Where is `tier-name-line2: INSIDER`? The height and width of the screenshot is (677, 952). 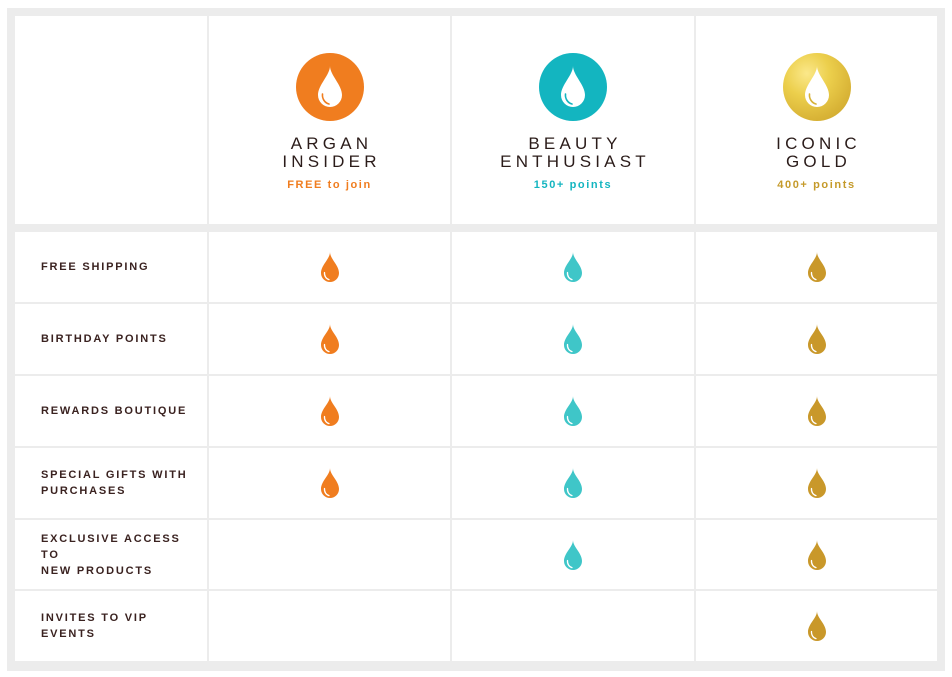 tier-name-line2: INSIDER is located at coordinates (331, 161).